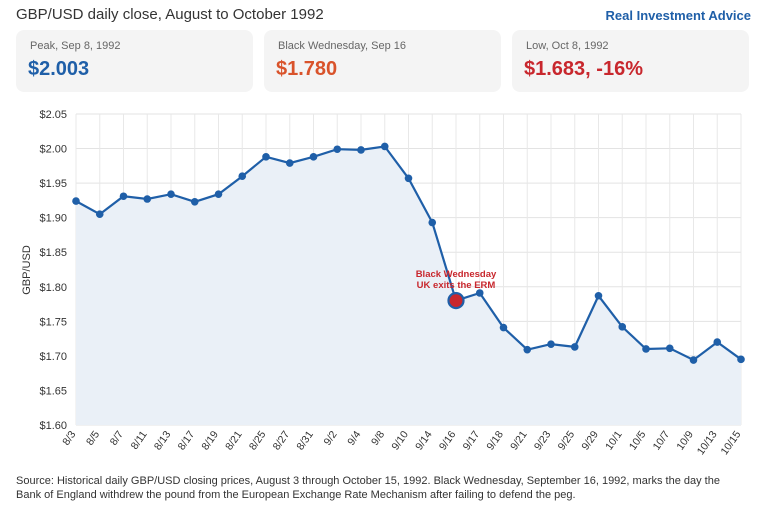 The image size is (759, 507). Describe the element at coordinates (258, 441) in the screenshot. I see `x-tick-label: 8/25` at that location.